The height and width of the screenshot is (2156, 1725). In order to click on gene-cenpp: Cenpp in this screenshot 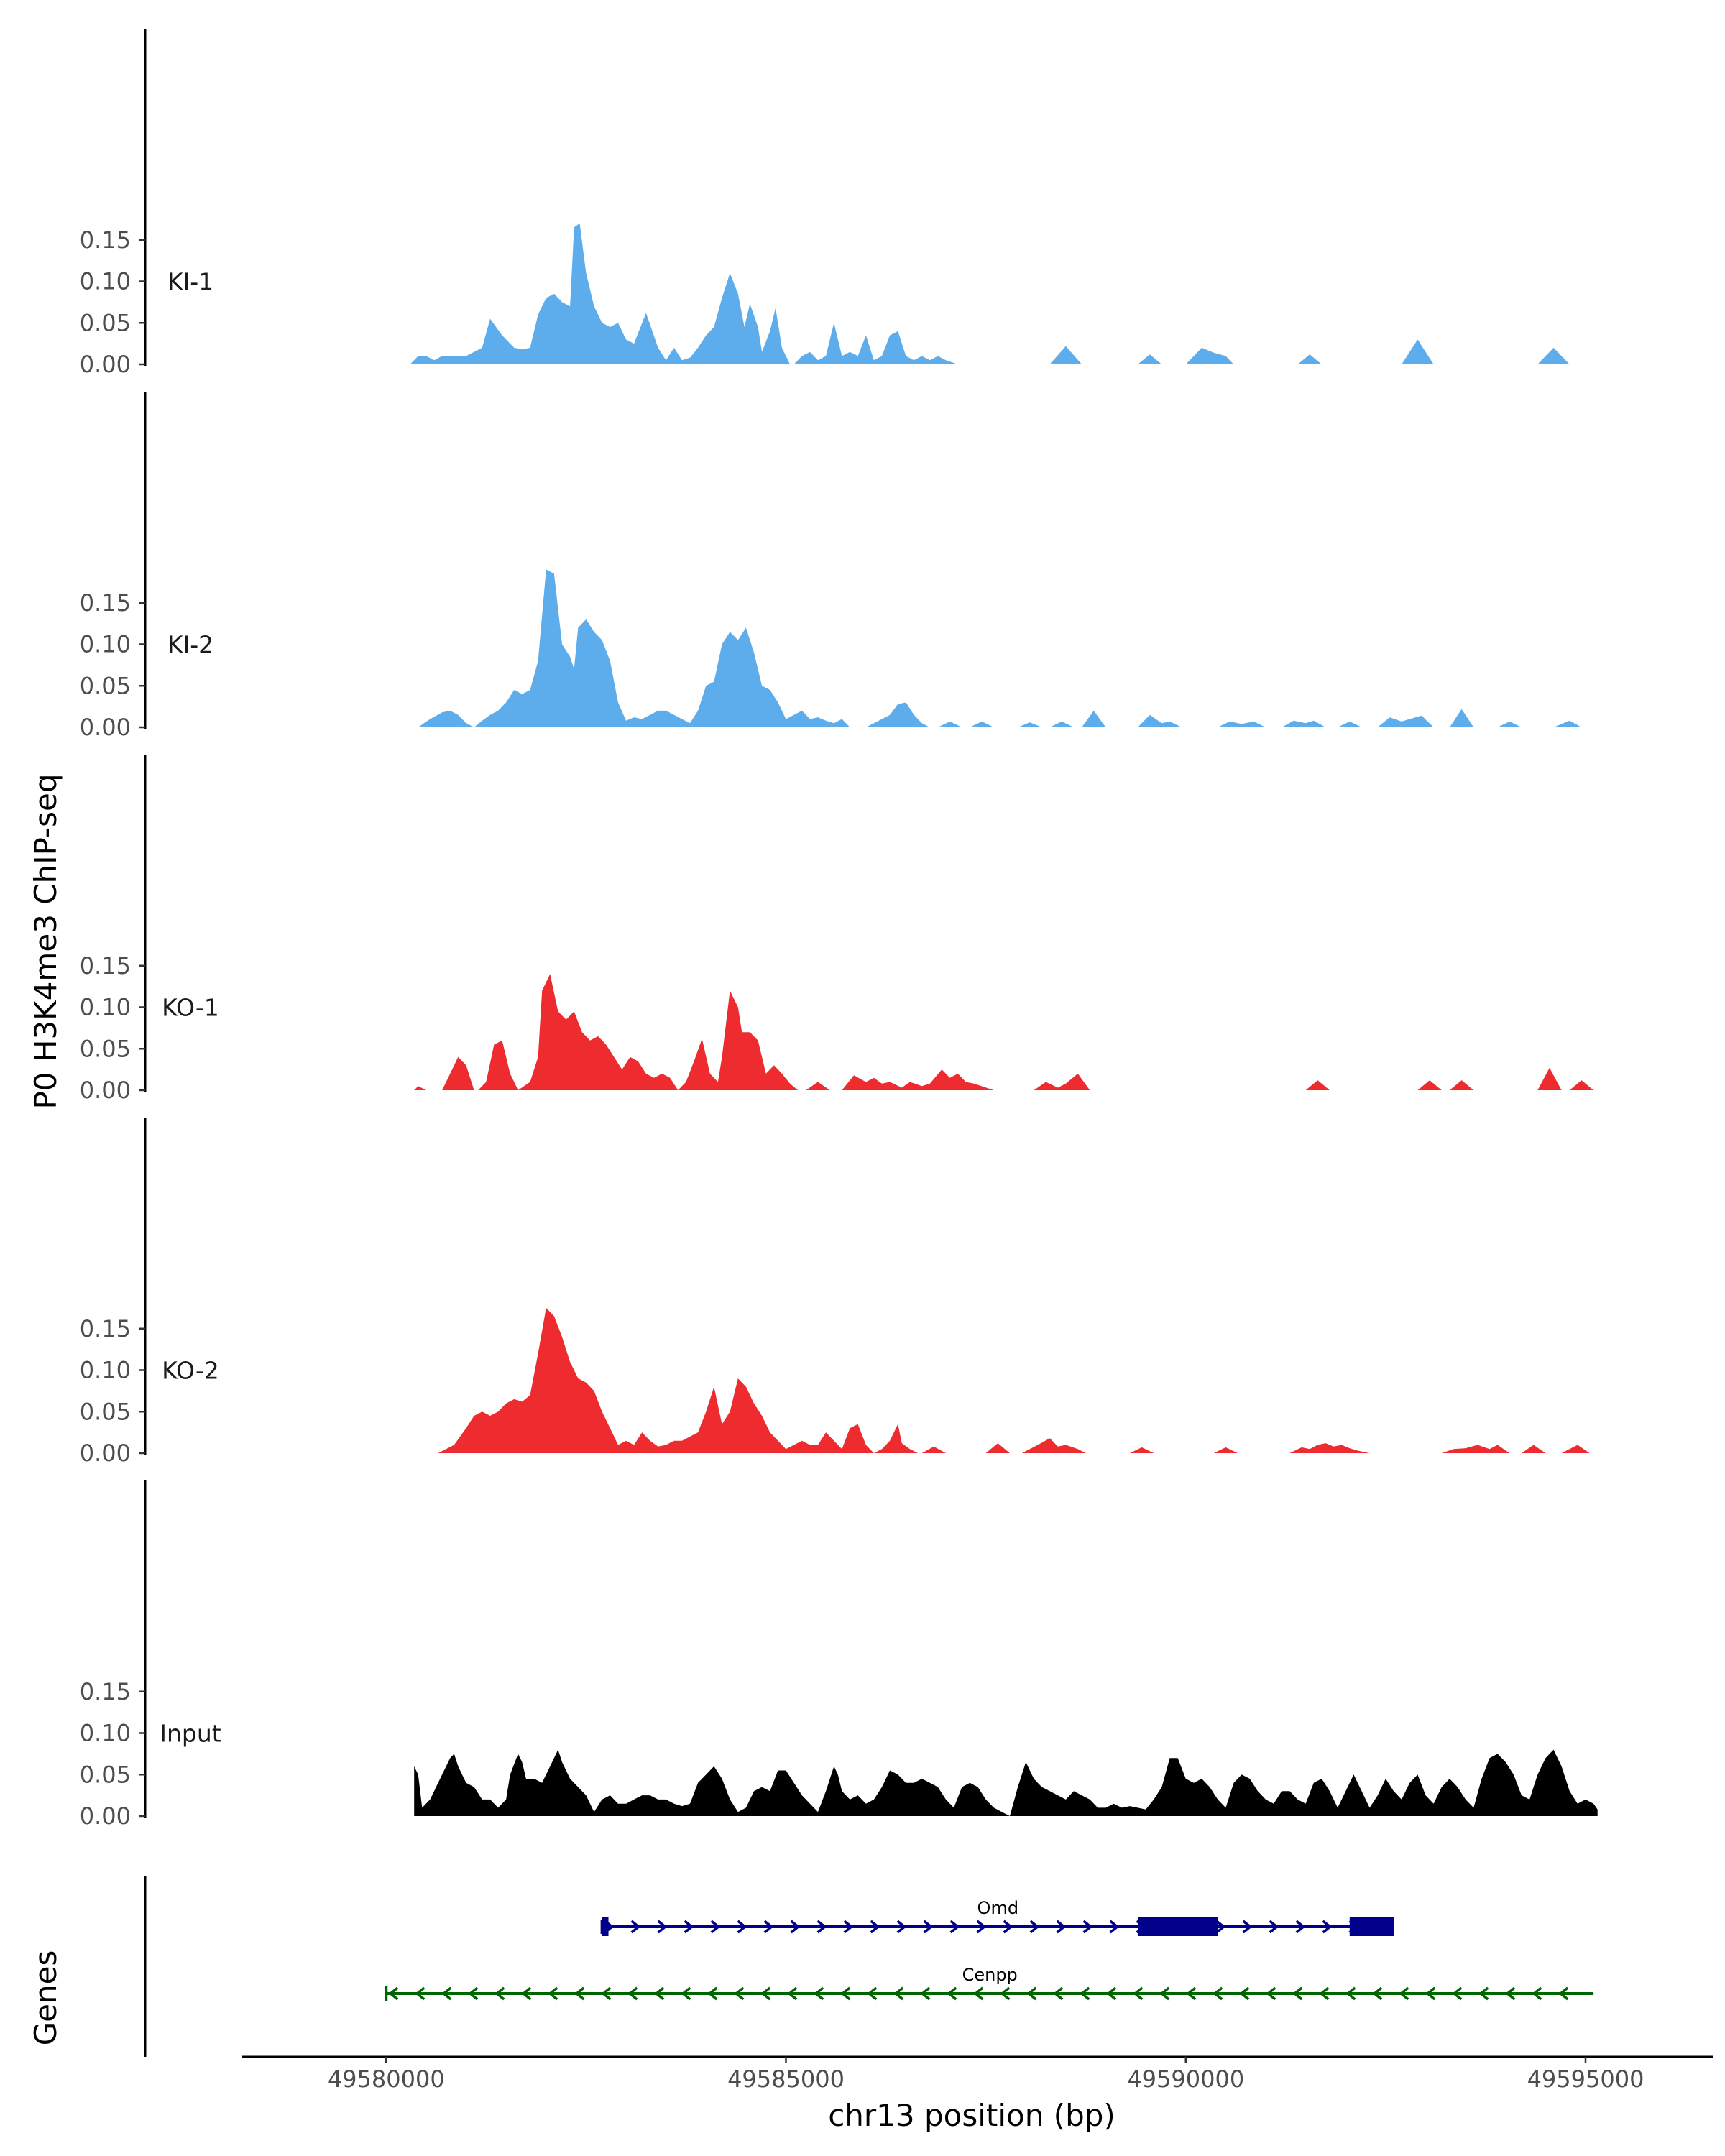, I will do `click(989, 1983)`.